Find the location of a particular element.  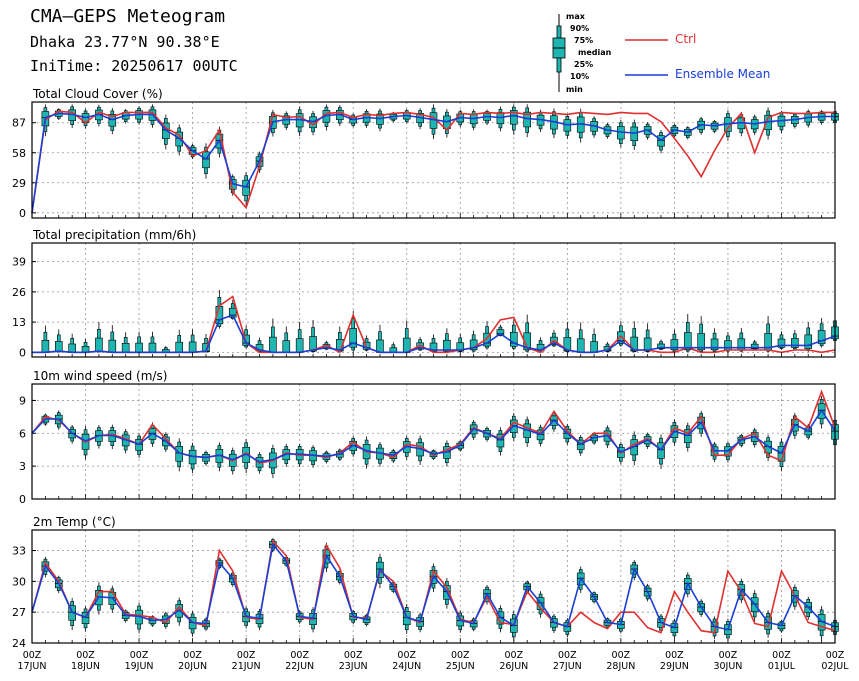

x-tick-date-label: 30JUN is located at coordinates (727, 666).